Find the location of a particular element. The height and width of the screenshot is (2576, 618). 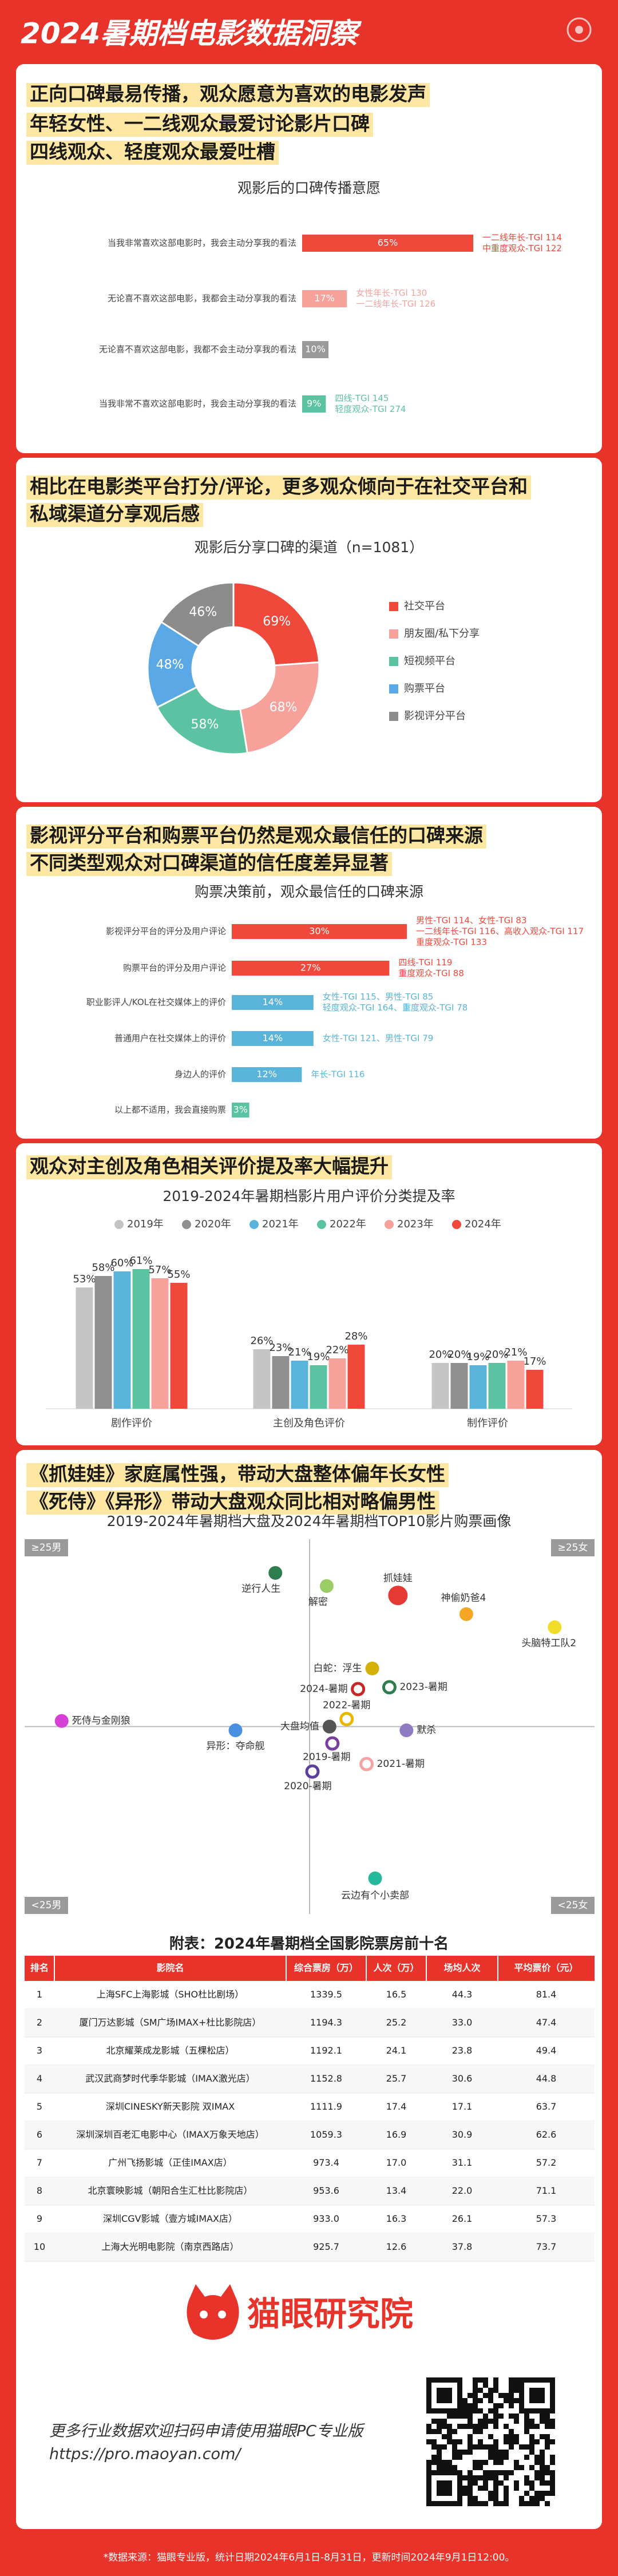

value-label: 10% is located at coordinates (315, 350).